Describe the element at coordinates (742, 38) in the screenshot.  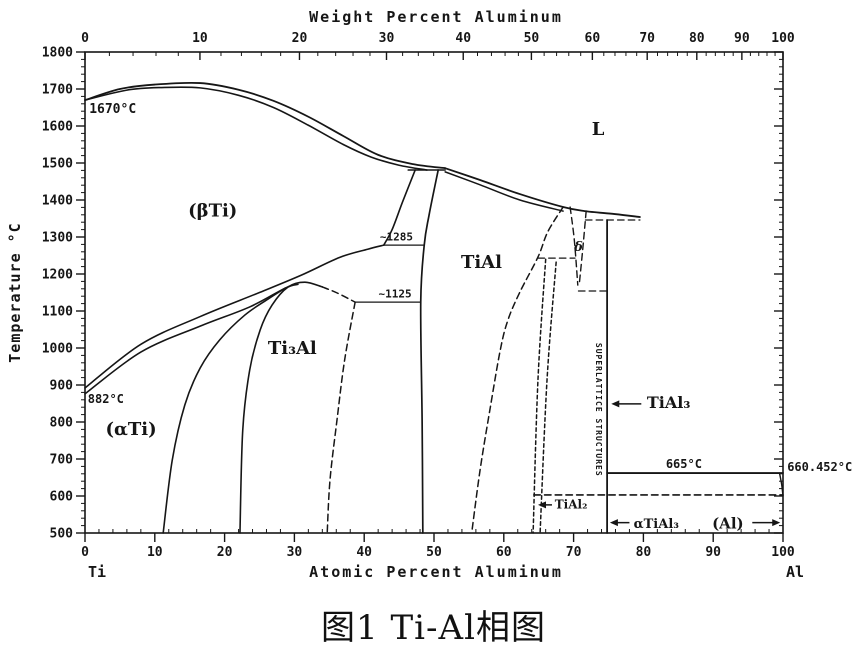
I see `top-tick-label: 90` at that location.